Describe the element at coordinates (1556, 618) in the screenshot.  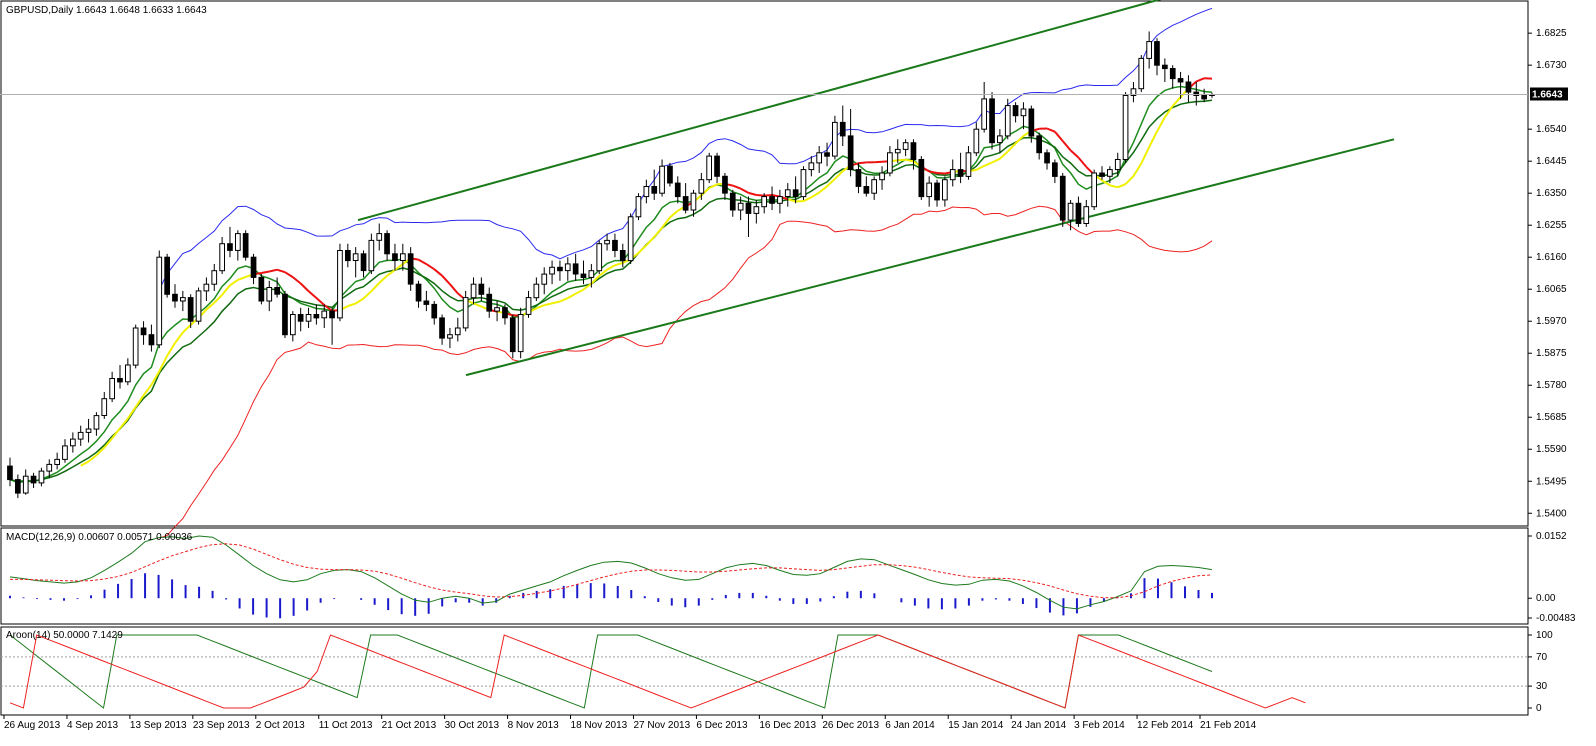
I see `macd-y-tick-label: -0.00483` at that location.